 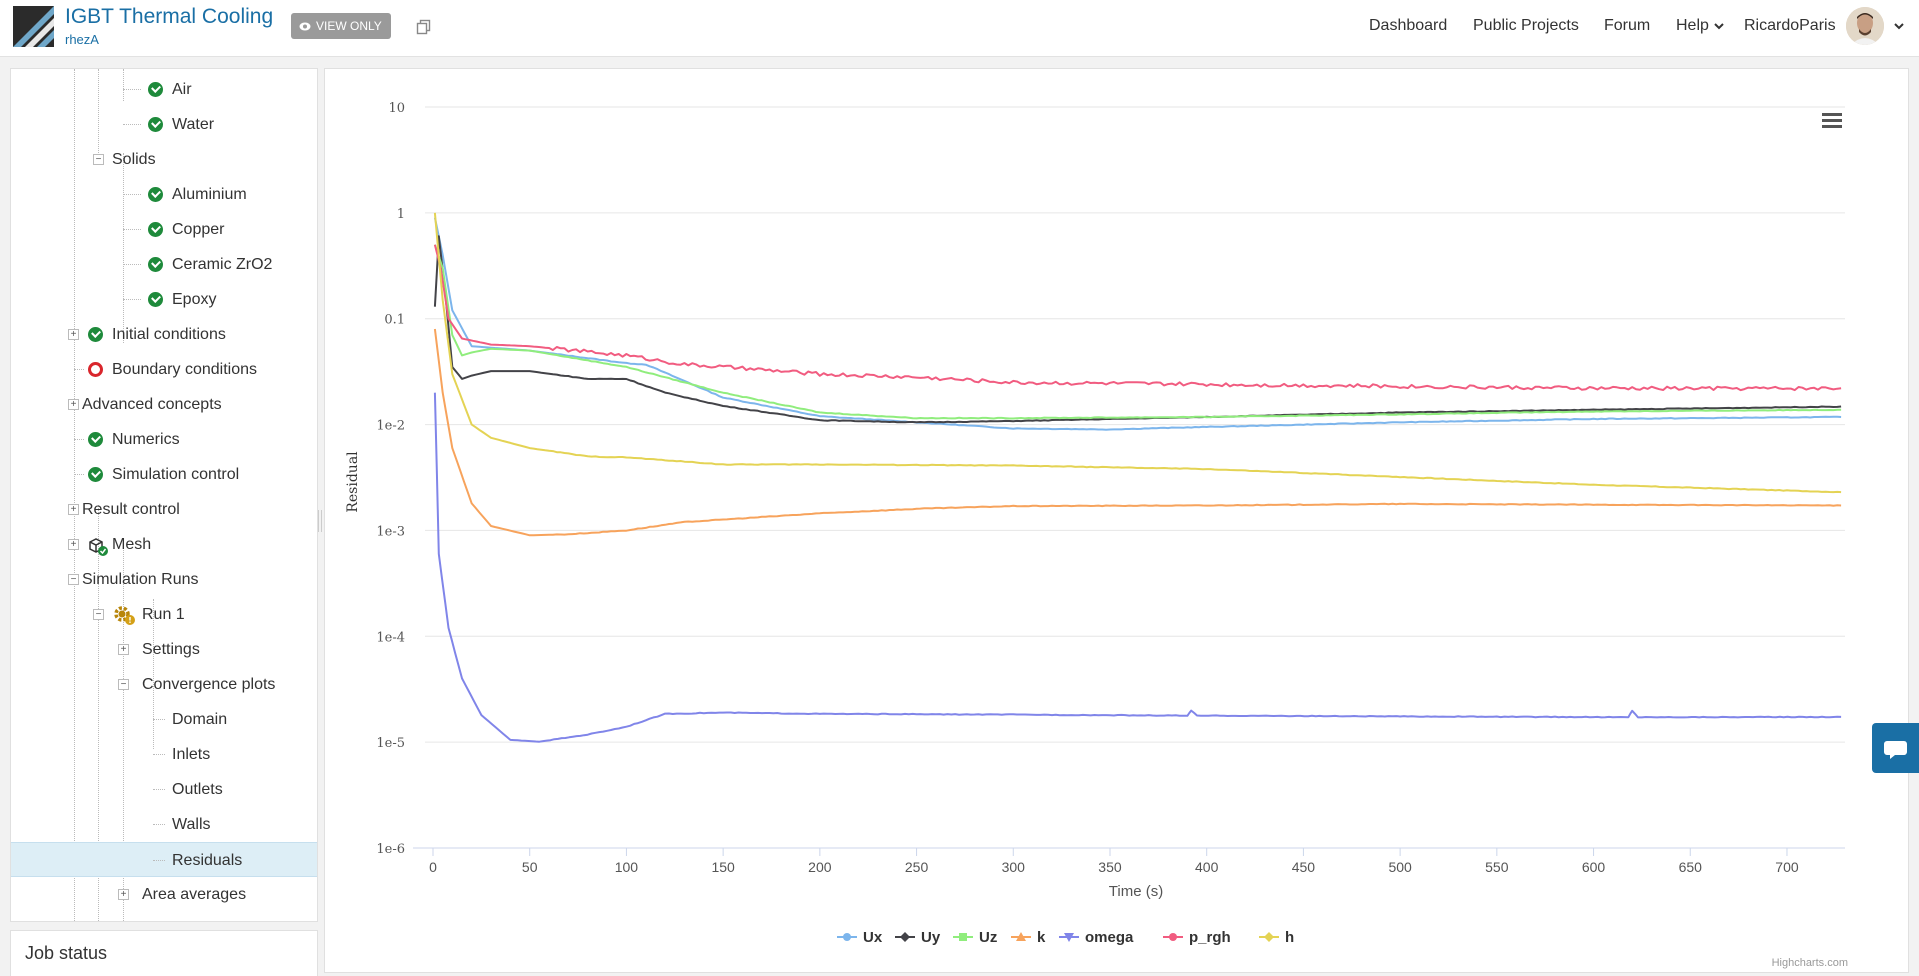 I want to click on legend-item-Uy: Uy, so click(x=918, y=937).